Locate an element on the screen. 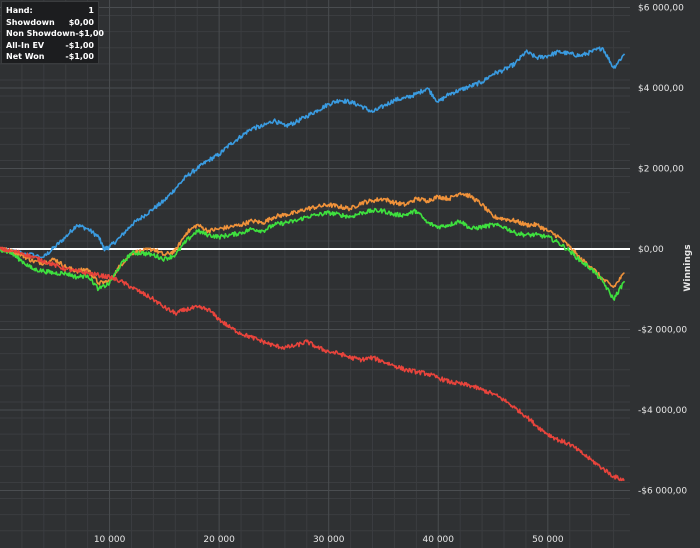  stat-label: All-In EV is located at coordinates (25, 45).